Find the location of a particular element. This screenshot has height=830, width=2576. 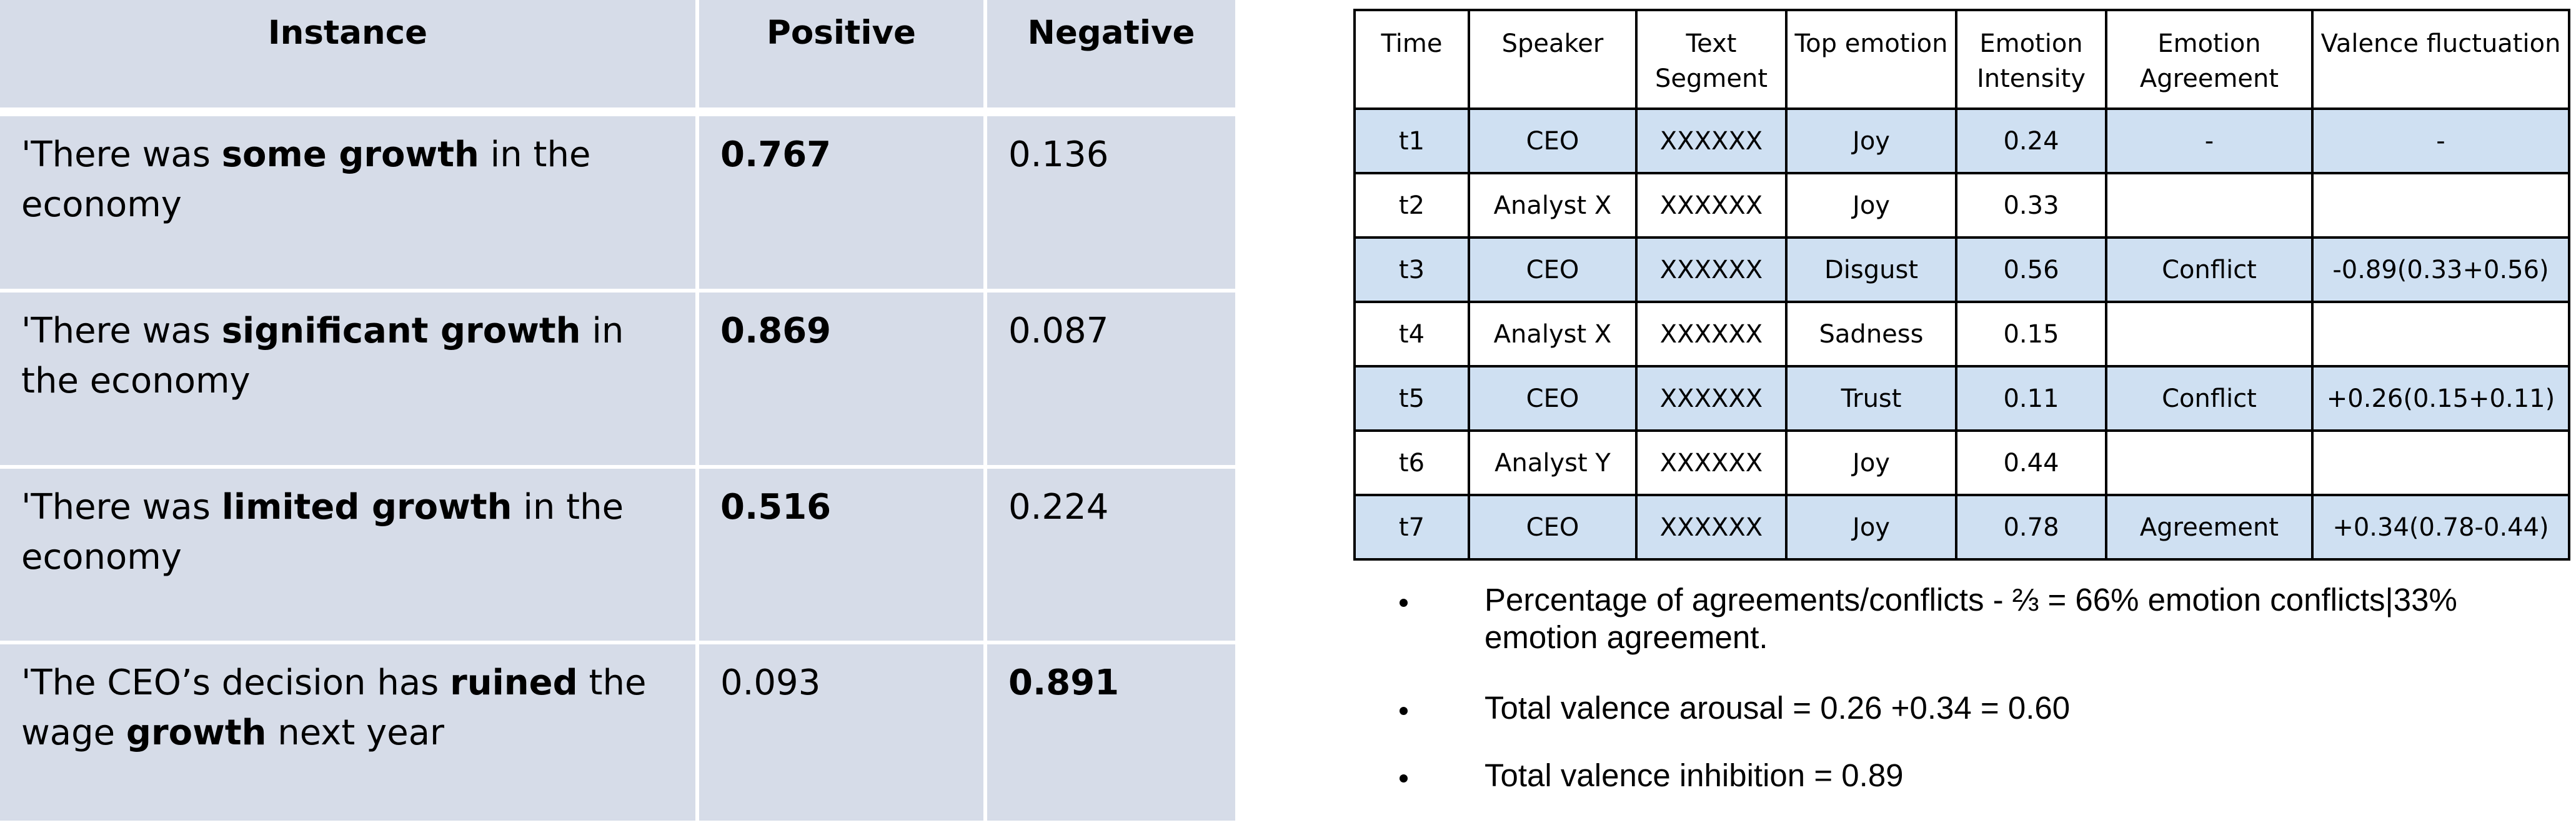

emotion-intensity-cell: 0.15 is located at coordinates (2031, 334).